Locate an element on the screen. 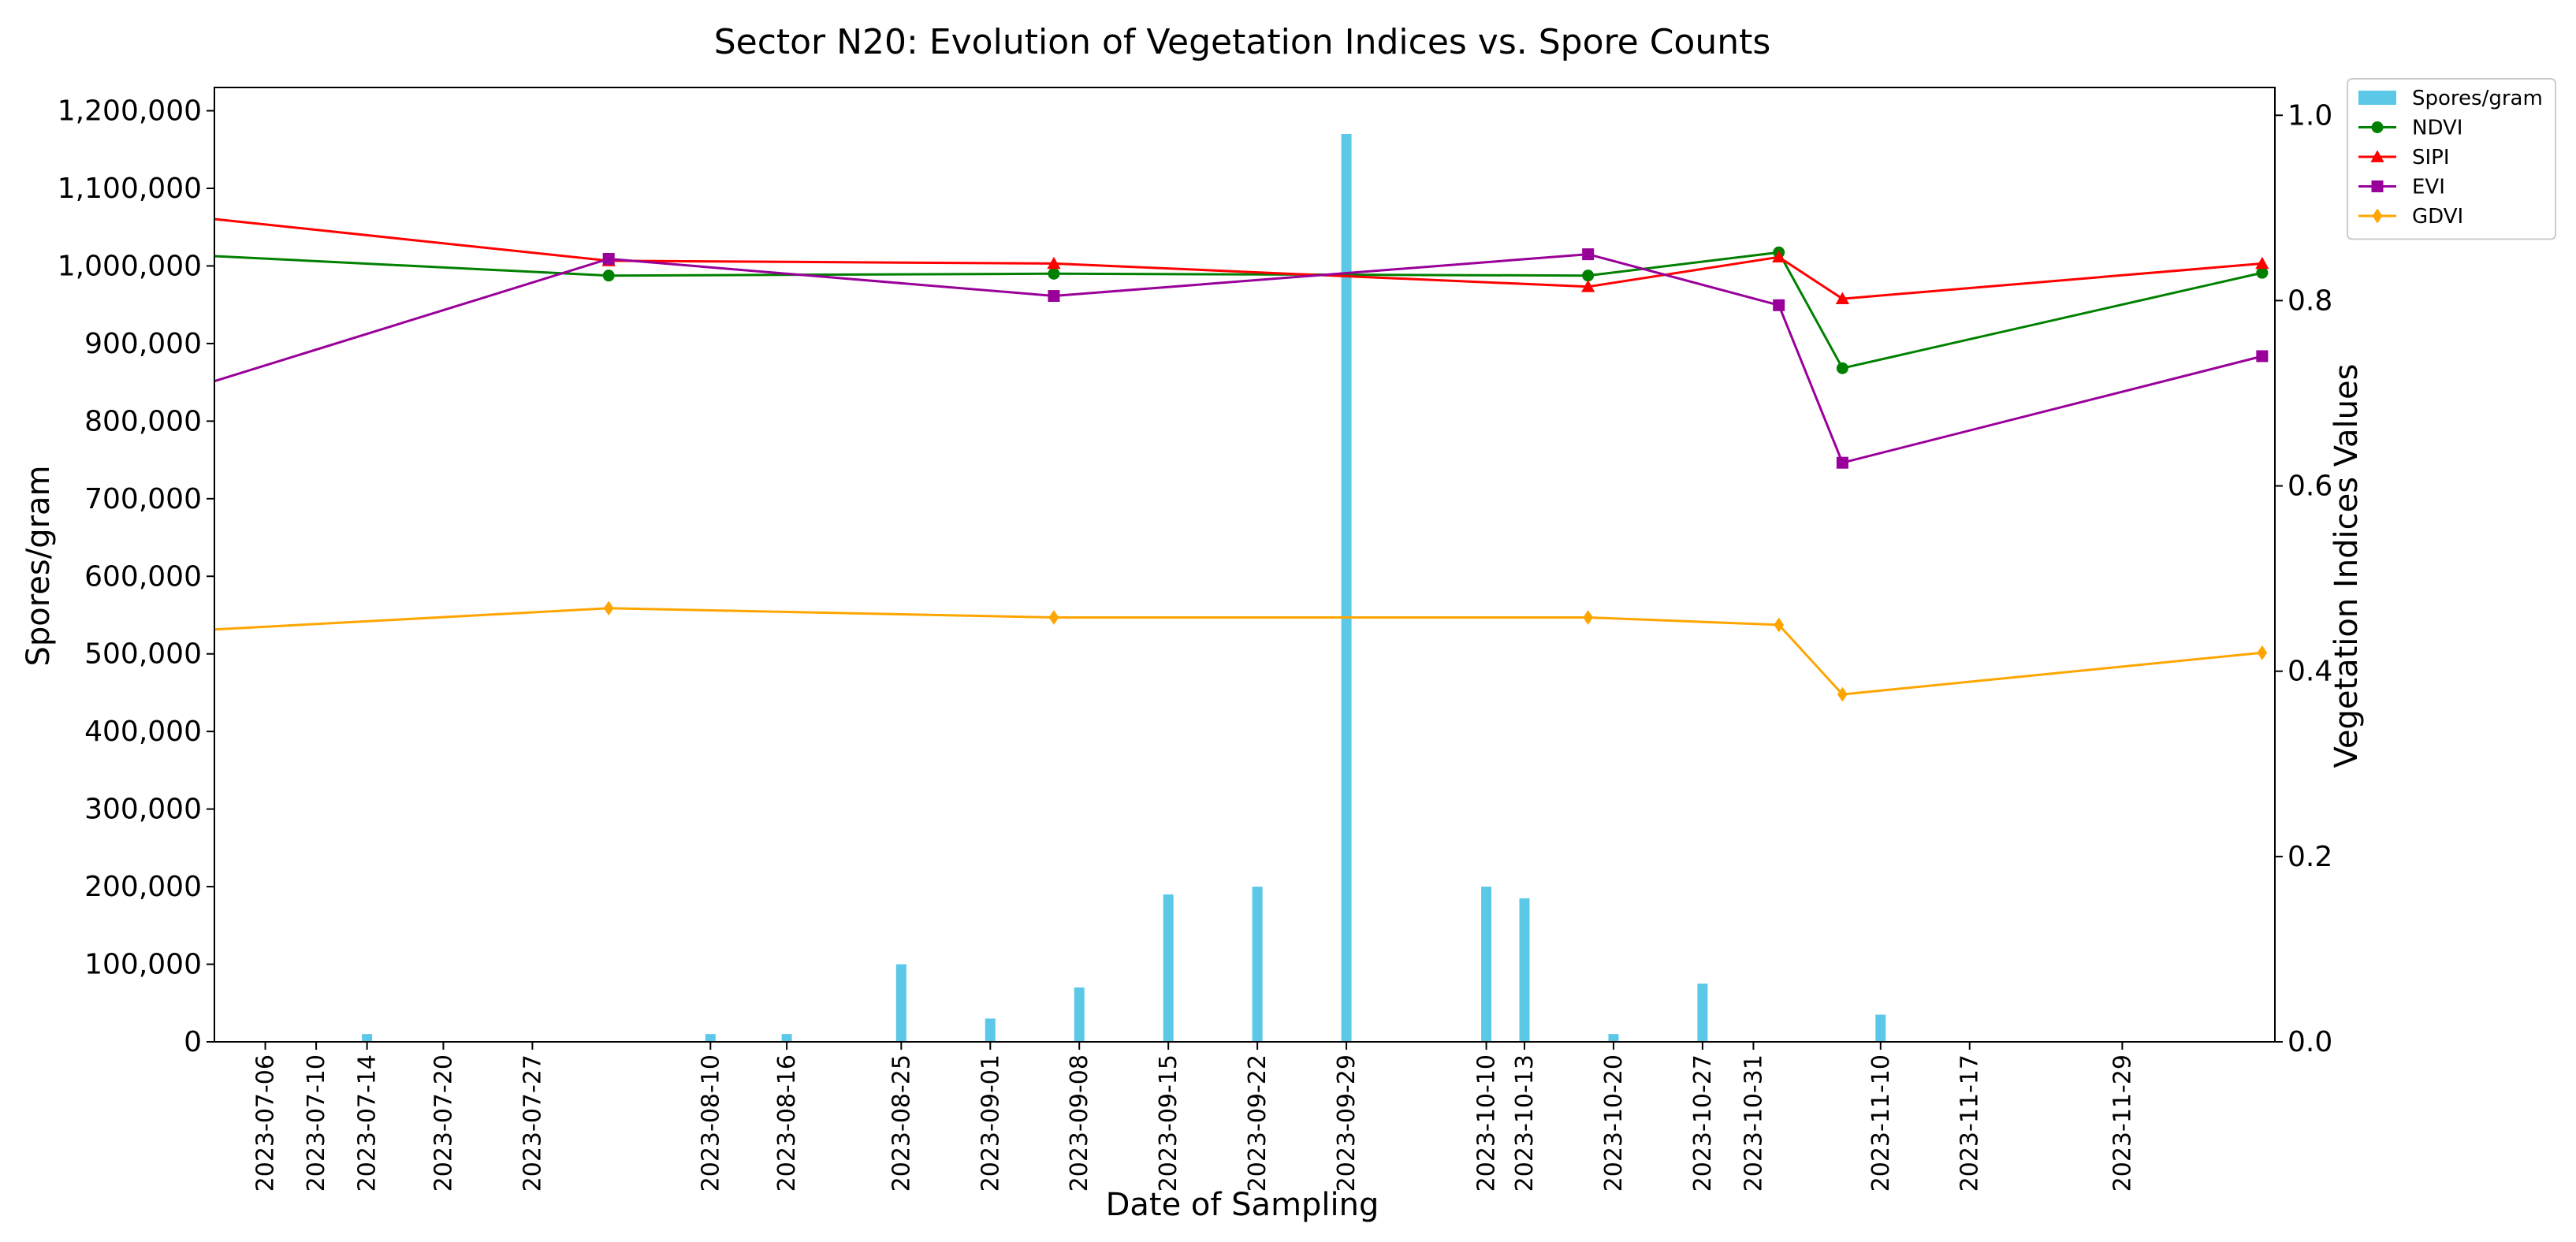 The width and height of the screenshot is (2576, 1242). legend-handle-spores is located at coordinates (2377, 98).